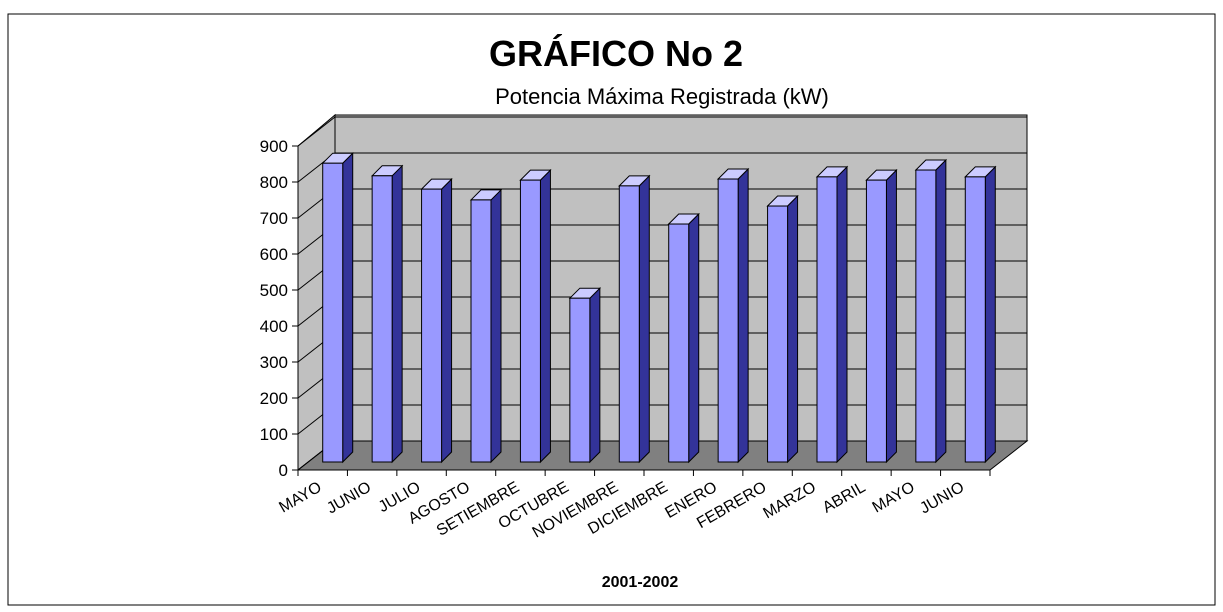 Image resolution: width=1223 pixels, height=612 pixels. What do you see at coordinates (274, 362) in the screenshot?
I see `y-tick-label: 300` at bounding box center [274, 362].